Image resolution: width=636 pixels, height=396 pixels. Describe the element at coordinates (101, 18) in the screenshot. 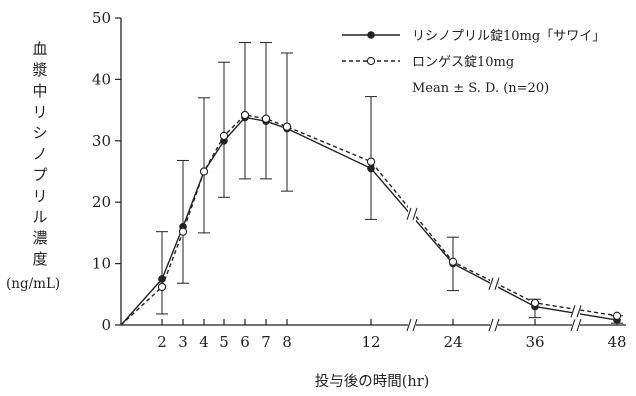

I see `y-tick-label: 50` at that location.